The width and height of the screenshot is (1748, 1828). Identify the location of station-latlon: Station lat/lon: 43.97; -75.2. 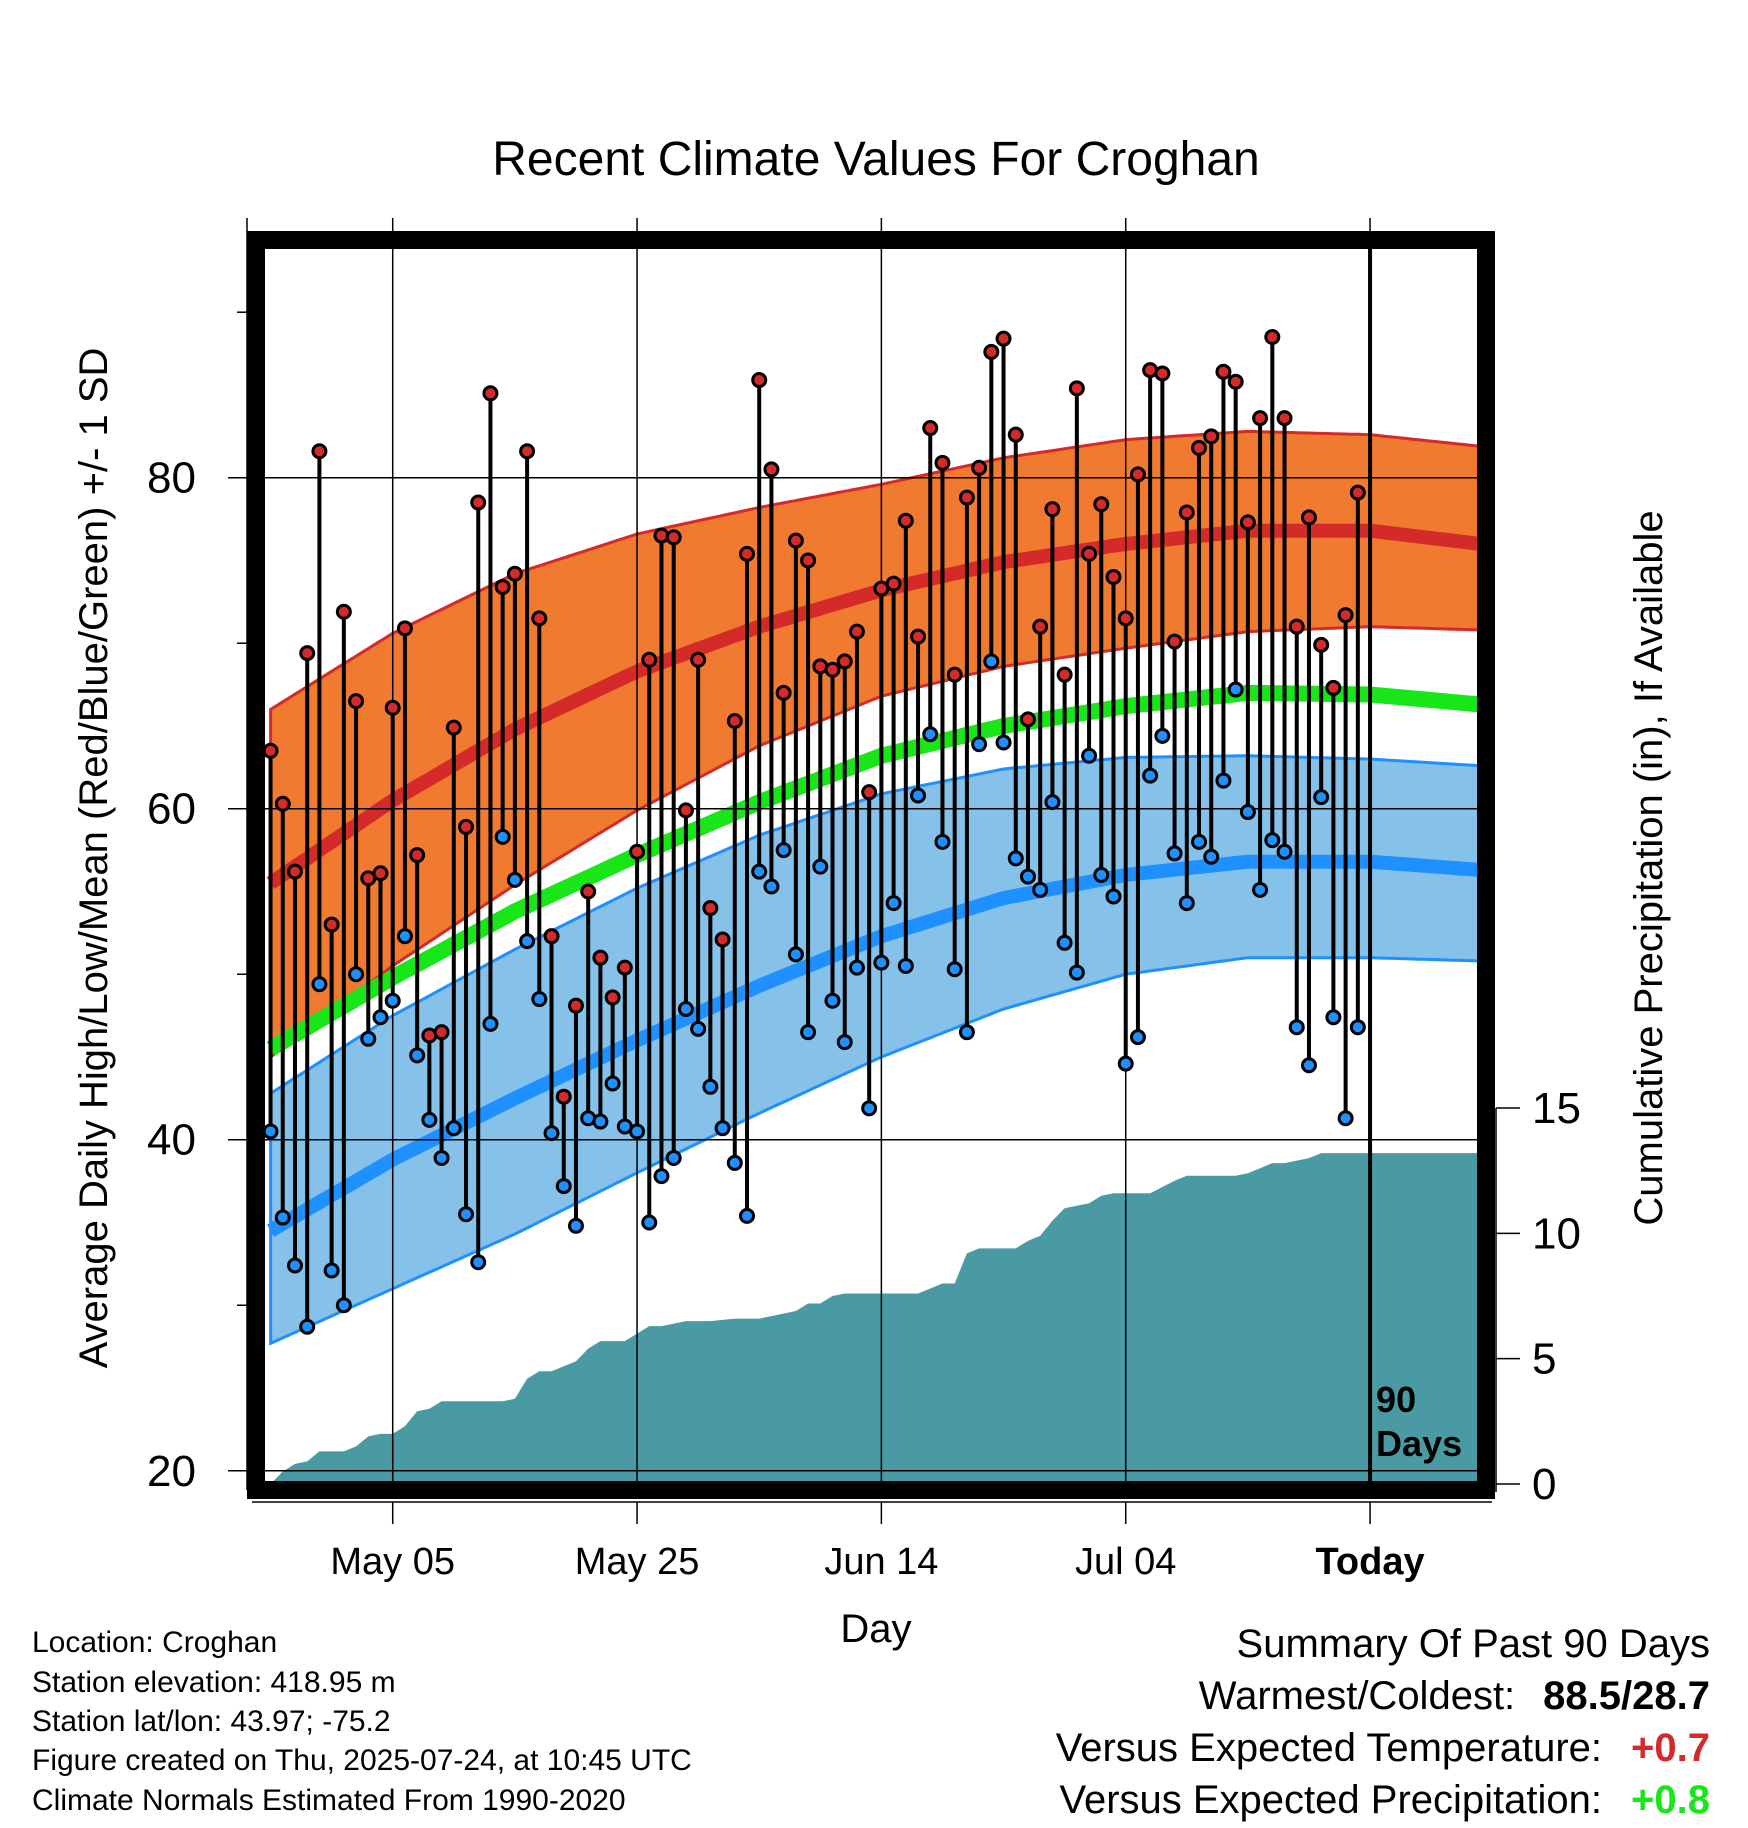
(211, 1721).